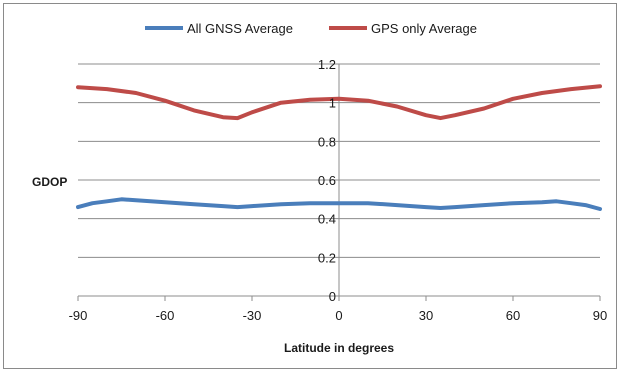  I want to click on legend: All GNSS Average GPS only Average, so click(311, 28).